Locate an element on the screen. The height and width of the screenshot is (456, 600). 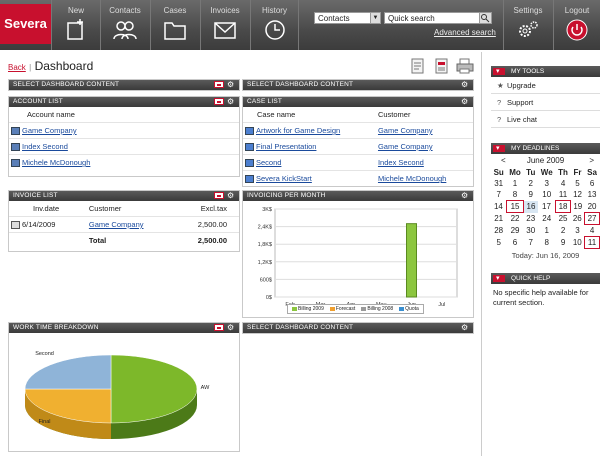
case-link: Severa KickStart is located at coordinates (284, 179).